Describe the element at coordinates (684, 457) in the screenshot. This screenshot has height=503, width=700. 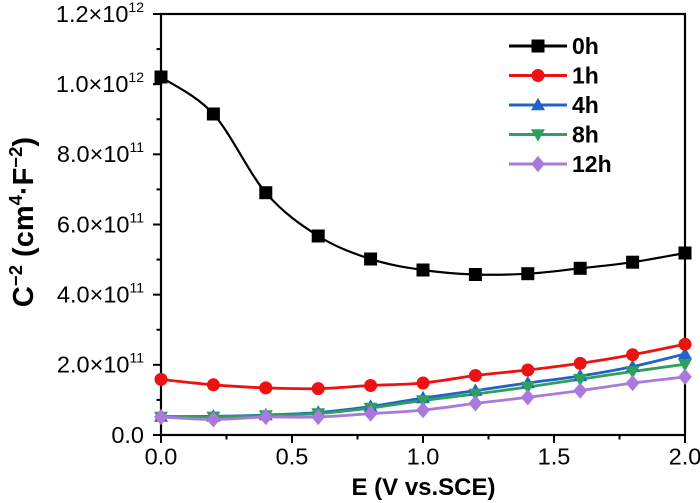
I see `svg-text: 2.0` at that location.